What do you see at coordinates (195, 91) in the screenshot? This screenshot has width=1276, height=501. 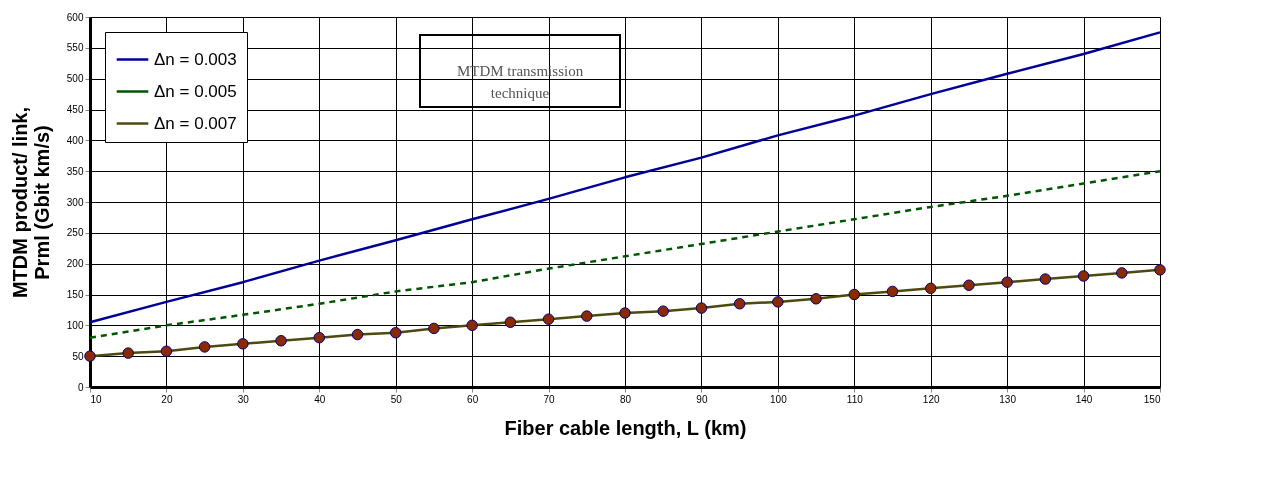 I see `legend-label: Δn = 0.005` at bounding box center [195, 91].